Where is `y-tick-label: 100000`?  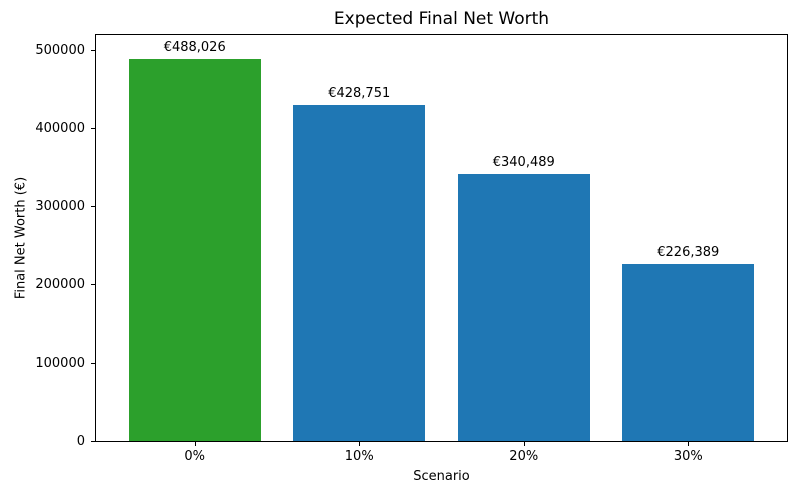
y-tick-label: 100000 is located at coordinates (60, 363).